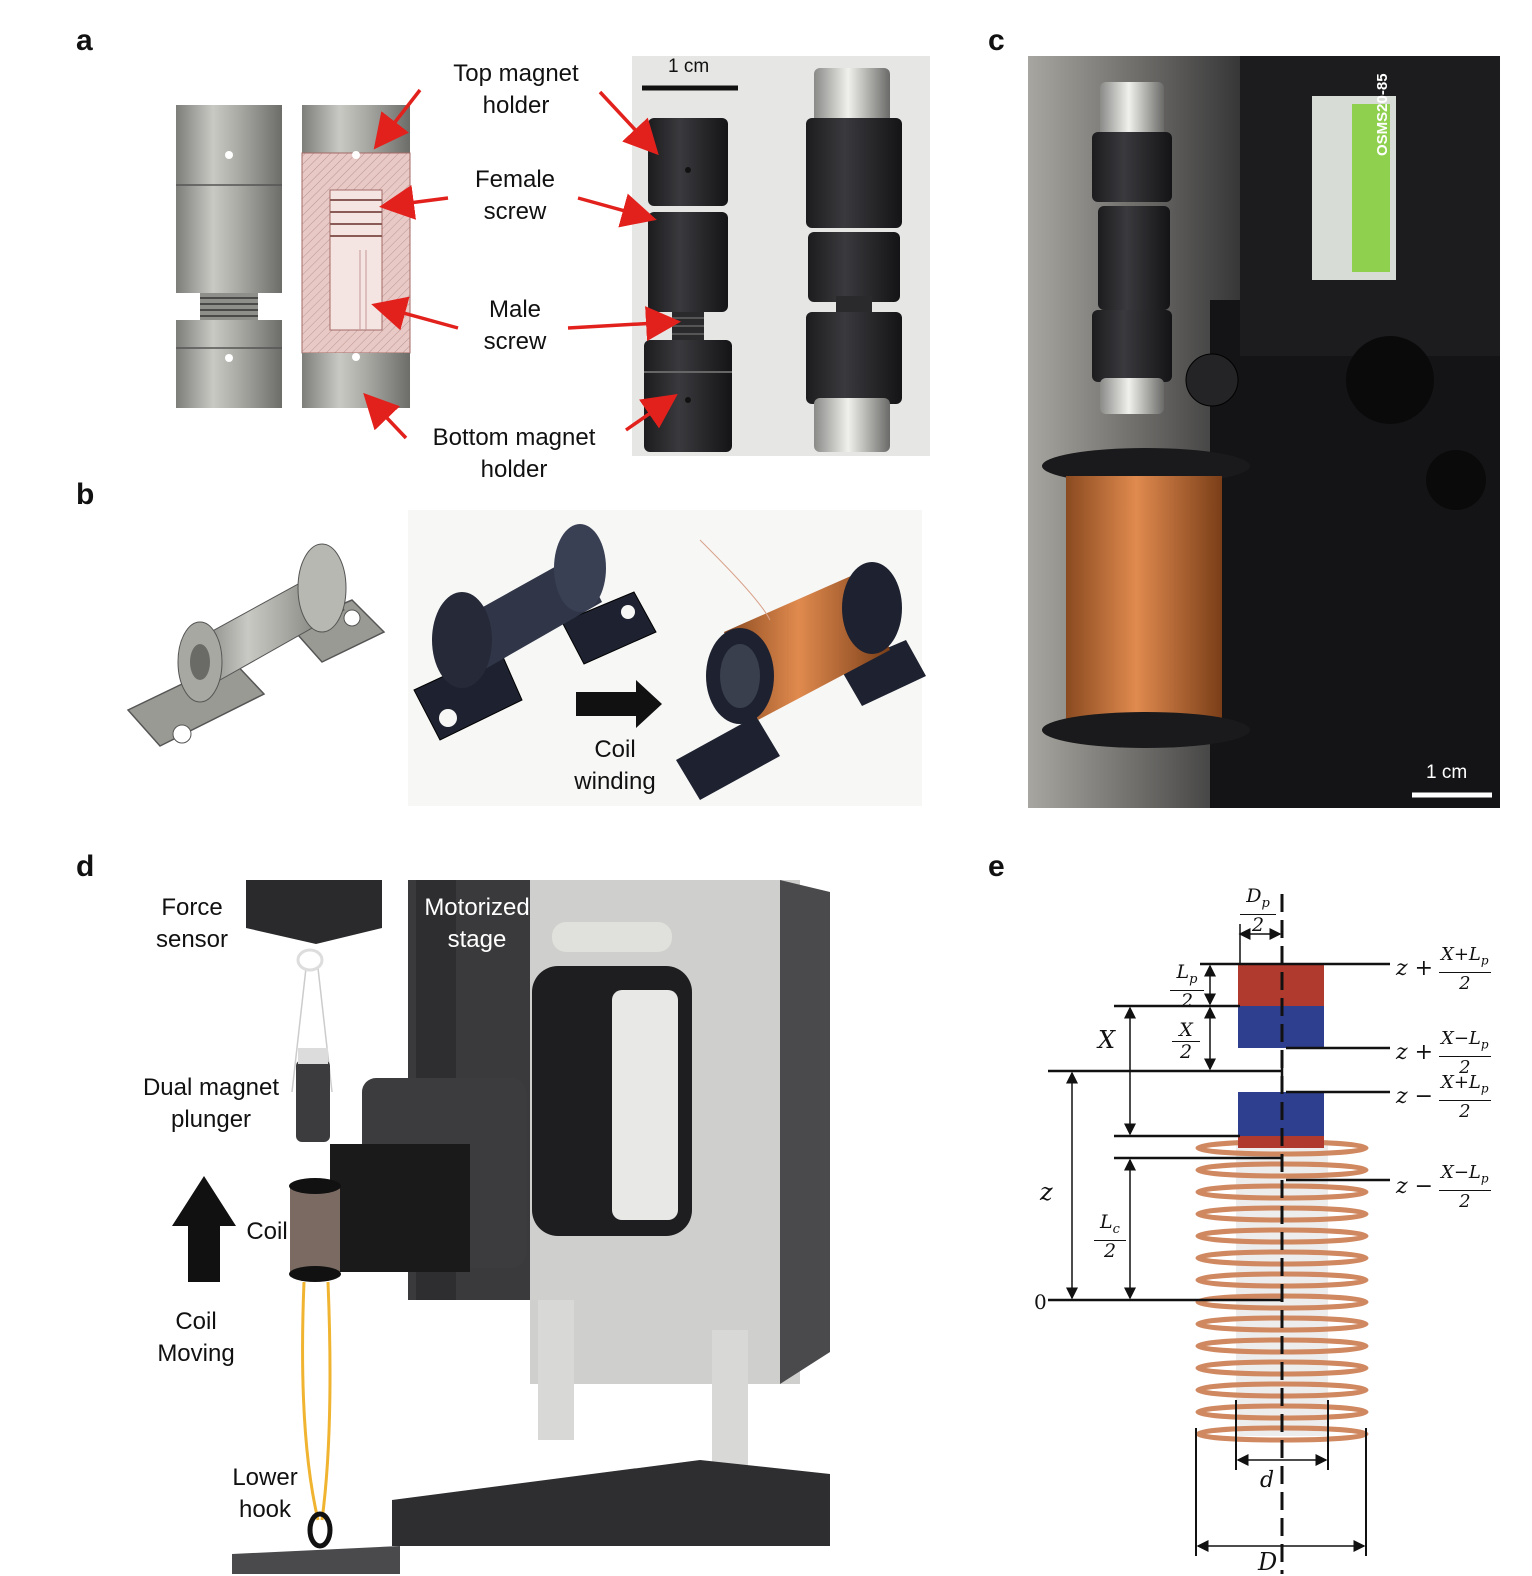  Describe the element at coordinates (1268, 1562) in the screenshot. I see `d-big-label: D` at that location.